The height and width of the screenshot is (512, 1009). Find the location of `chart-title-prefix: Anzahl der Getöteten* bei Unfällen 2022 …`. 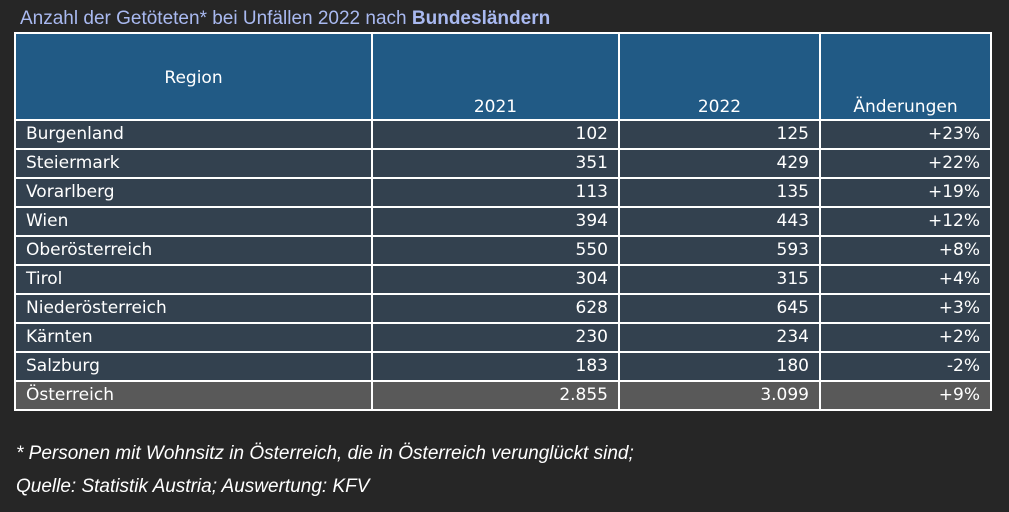

chart-title-prefix: Anzahl der Getöteten* bei Unfällen 2022 … is located at coordinates (216, 18).